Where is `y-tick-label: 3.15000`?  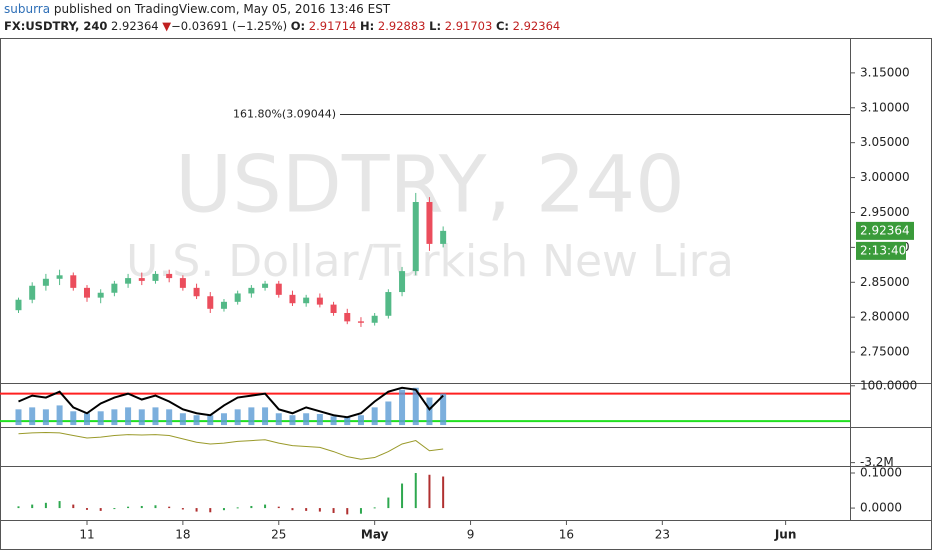
y-tick-label: 3.15000 is located at coordinates (885, 72).